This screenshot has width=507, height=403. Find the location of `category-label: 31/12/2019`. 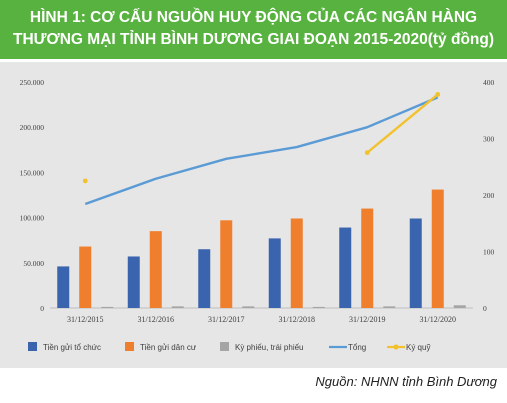

category-label: 31/12/2019 is located at coordinates (367, 319).